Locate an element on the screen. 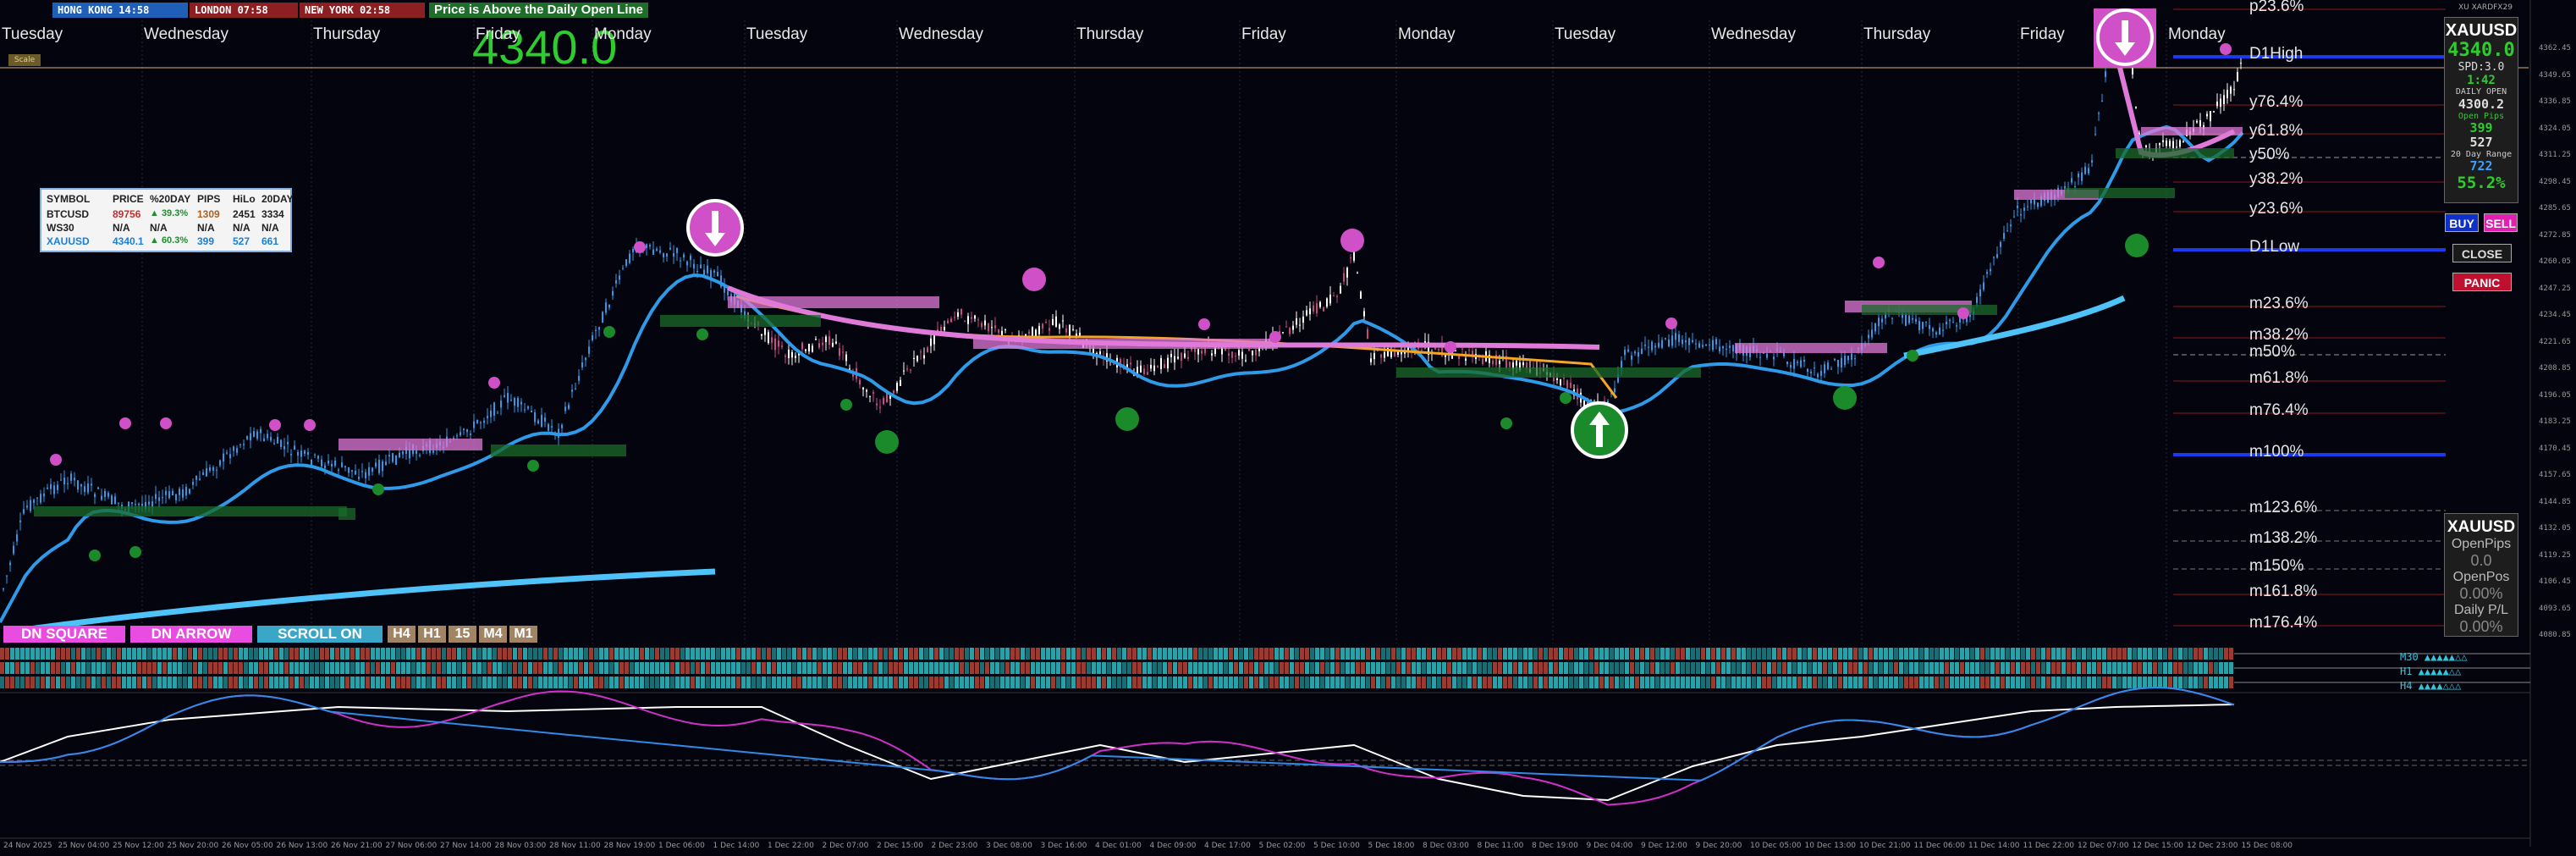 This screenshot has height=856, width=2576. price-tick: 4221.65 is located at coordinates (2555, 341).